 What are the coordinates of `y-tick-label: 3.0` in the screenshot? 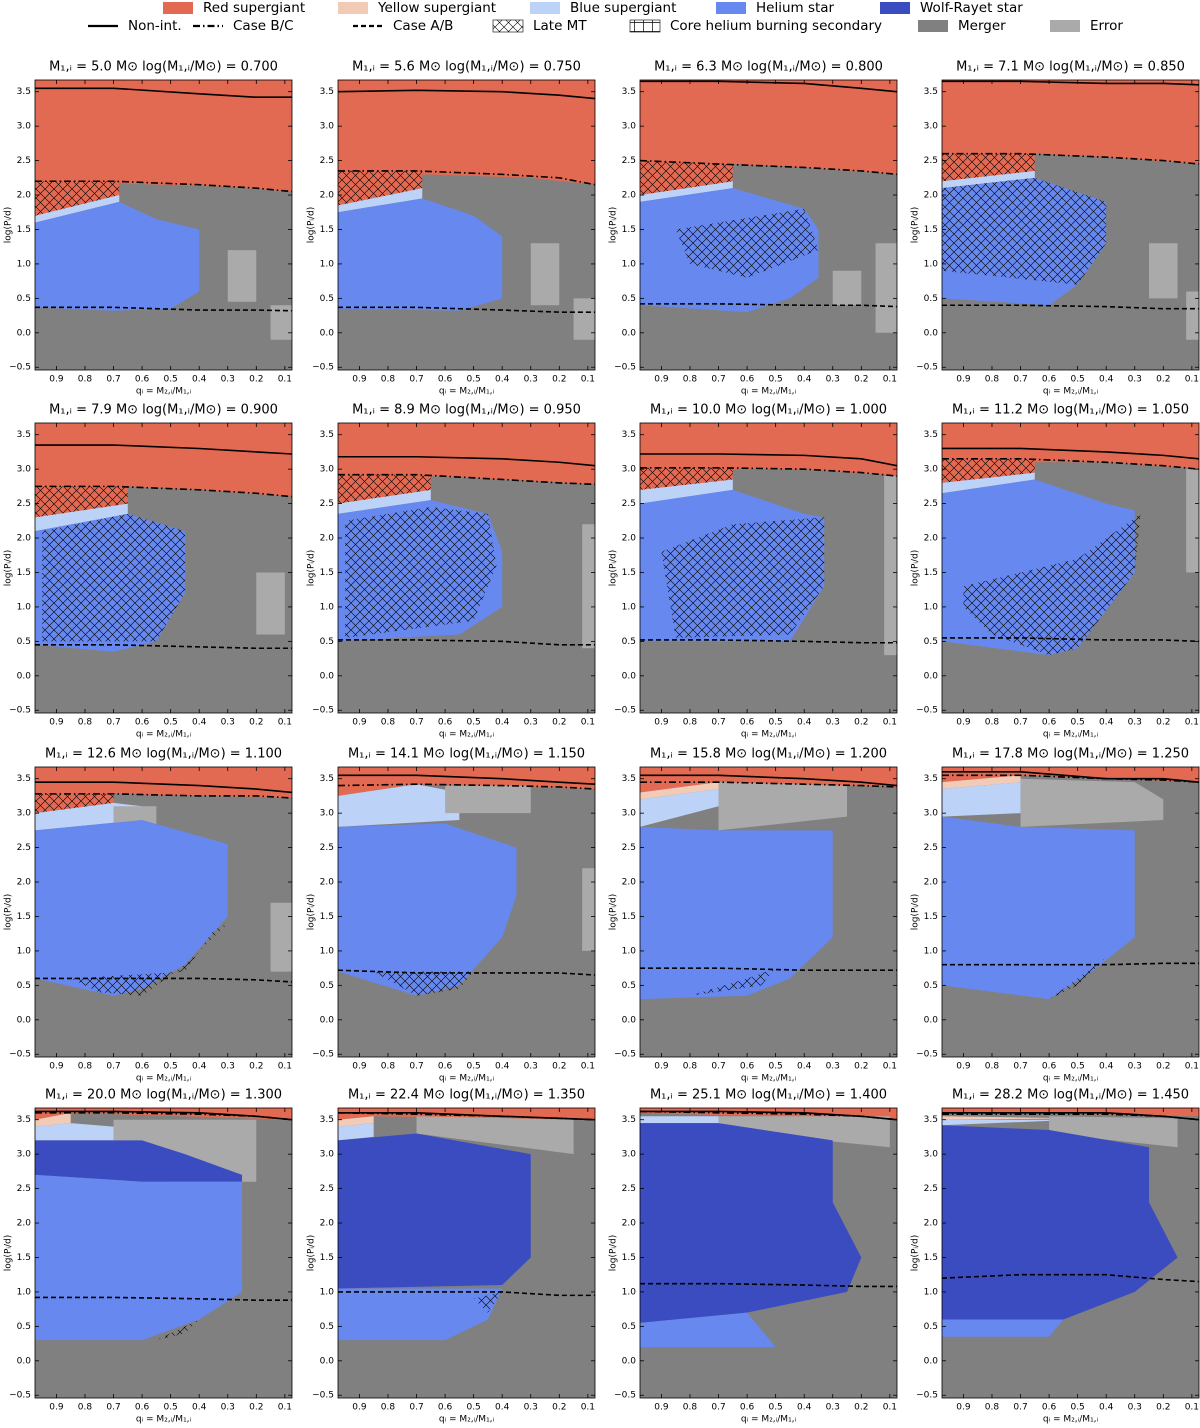 It's located at (327, 1155).